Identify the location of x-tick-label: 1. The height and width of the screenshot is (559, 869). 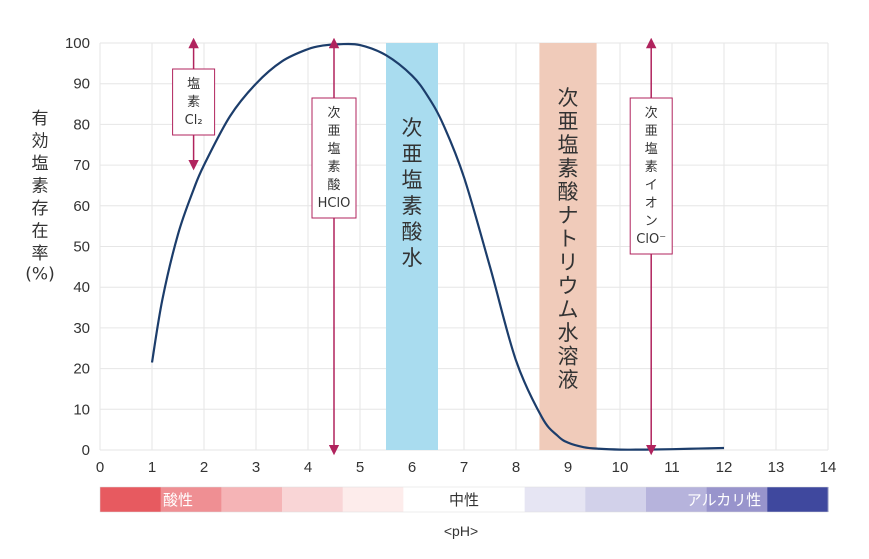
(152, 467).